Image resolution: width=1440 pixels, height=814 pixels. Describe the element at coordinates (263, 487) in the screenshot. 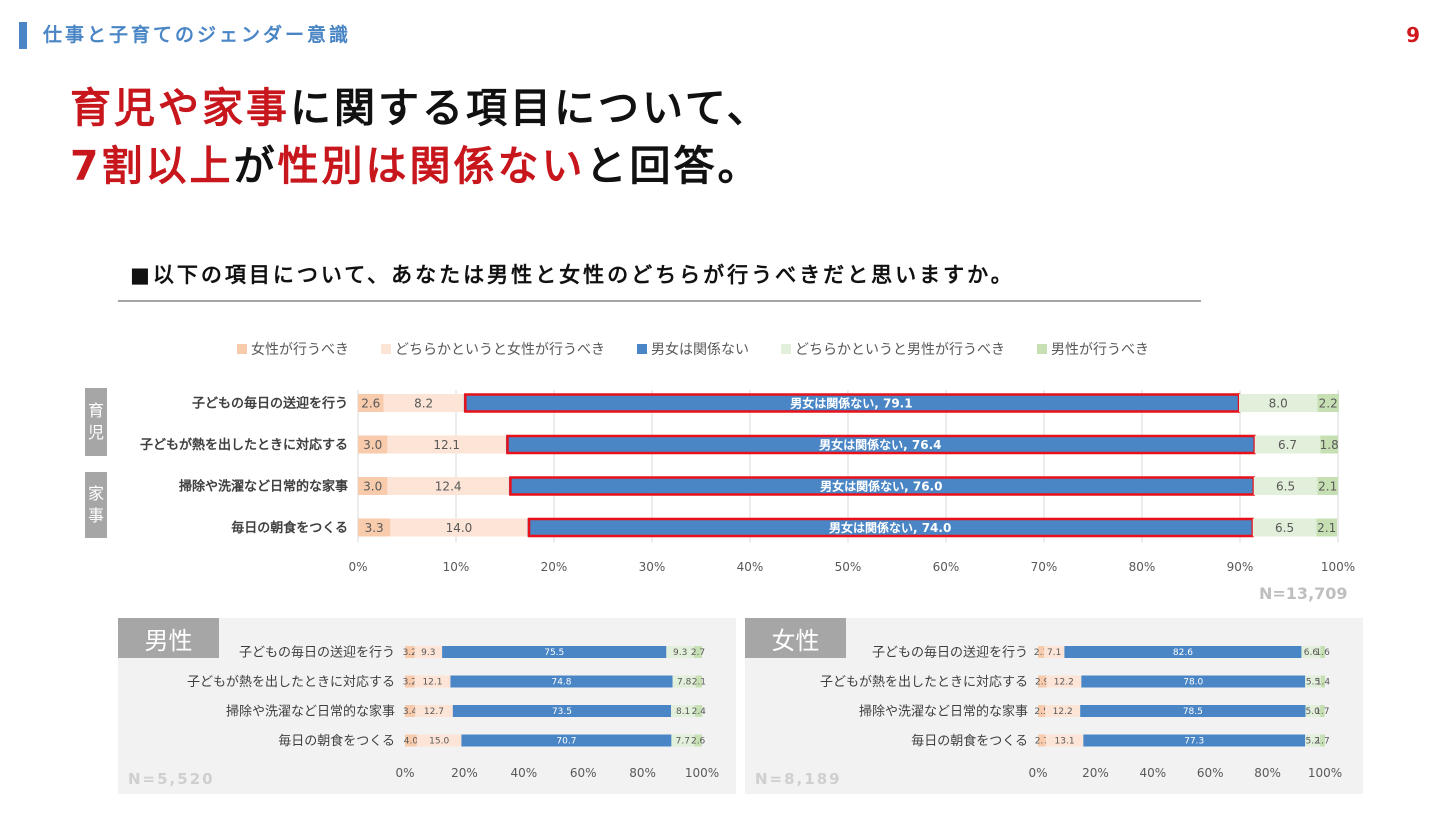

I see `row-label: 掃除や洗濯など日常的な家事` at that location.